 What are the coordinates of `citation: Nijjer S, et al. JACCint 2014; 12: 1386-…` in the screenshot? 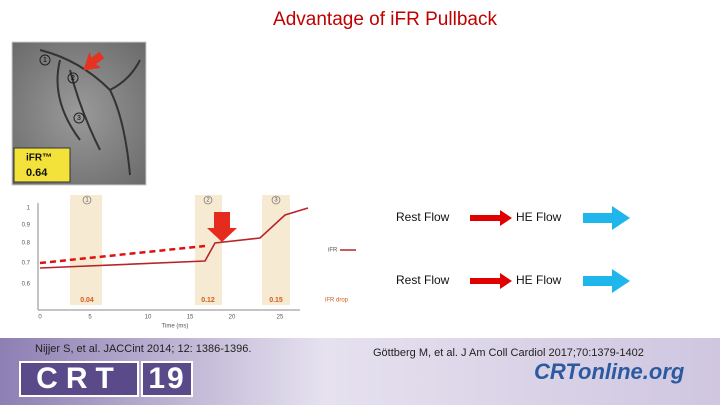 It's located at (143, 349).